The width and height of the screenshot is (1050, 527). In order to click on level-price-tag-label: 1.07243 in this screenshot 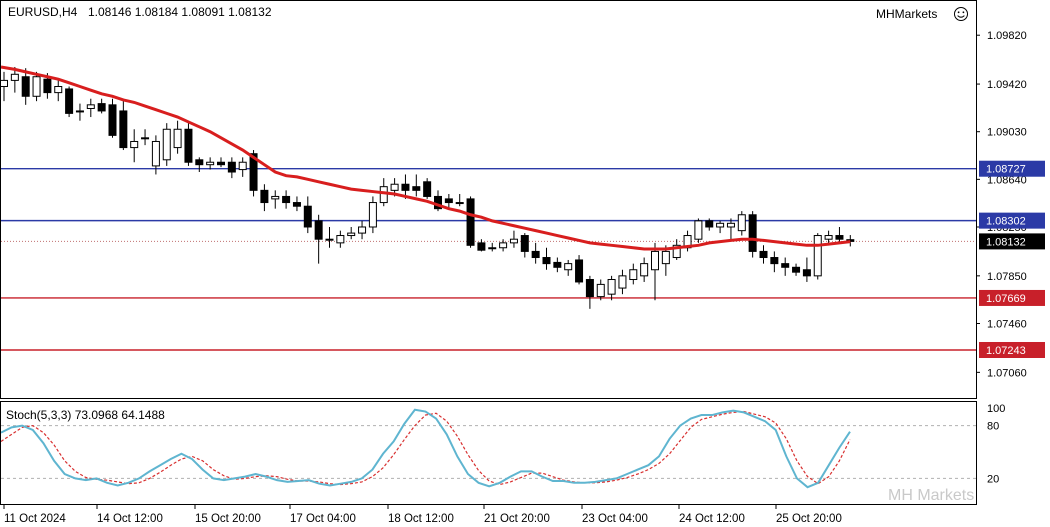, I will do `click(1006, 351)`.